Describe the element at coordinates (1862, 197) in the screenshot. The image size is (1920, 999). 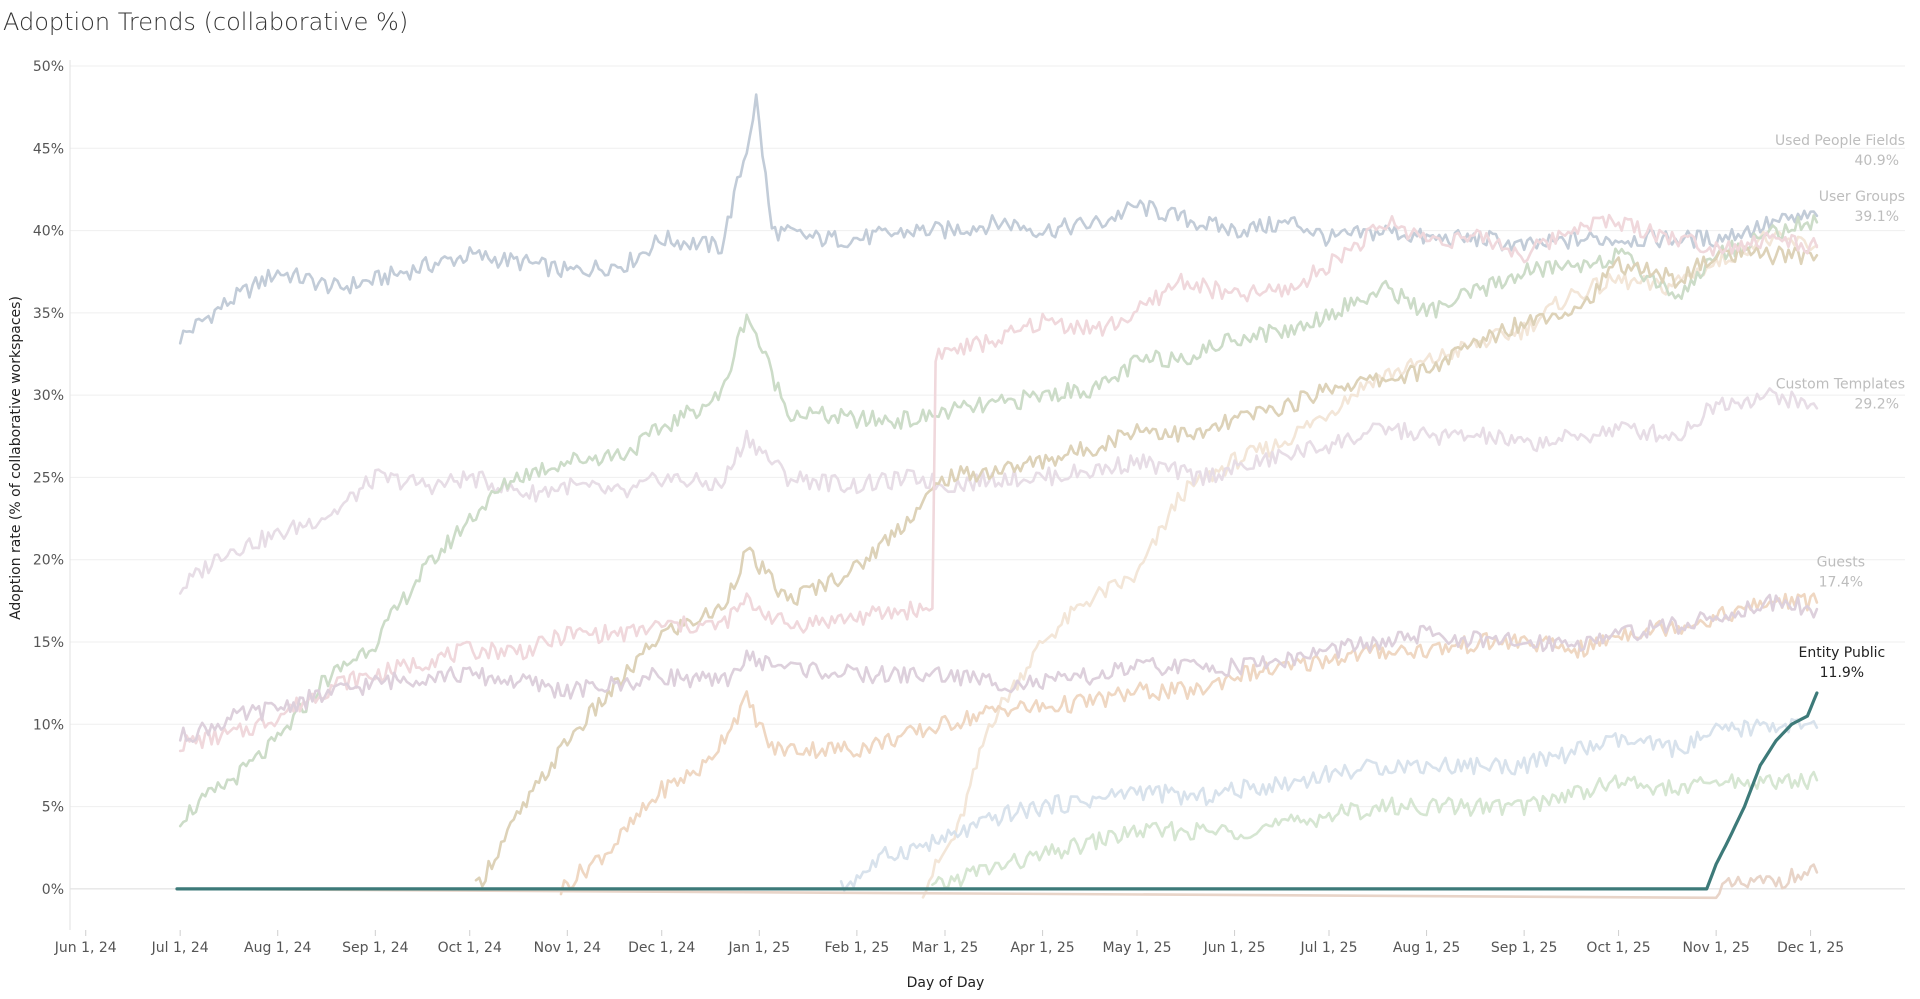
I see `series-label-user-groups: User Groups` at that location.